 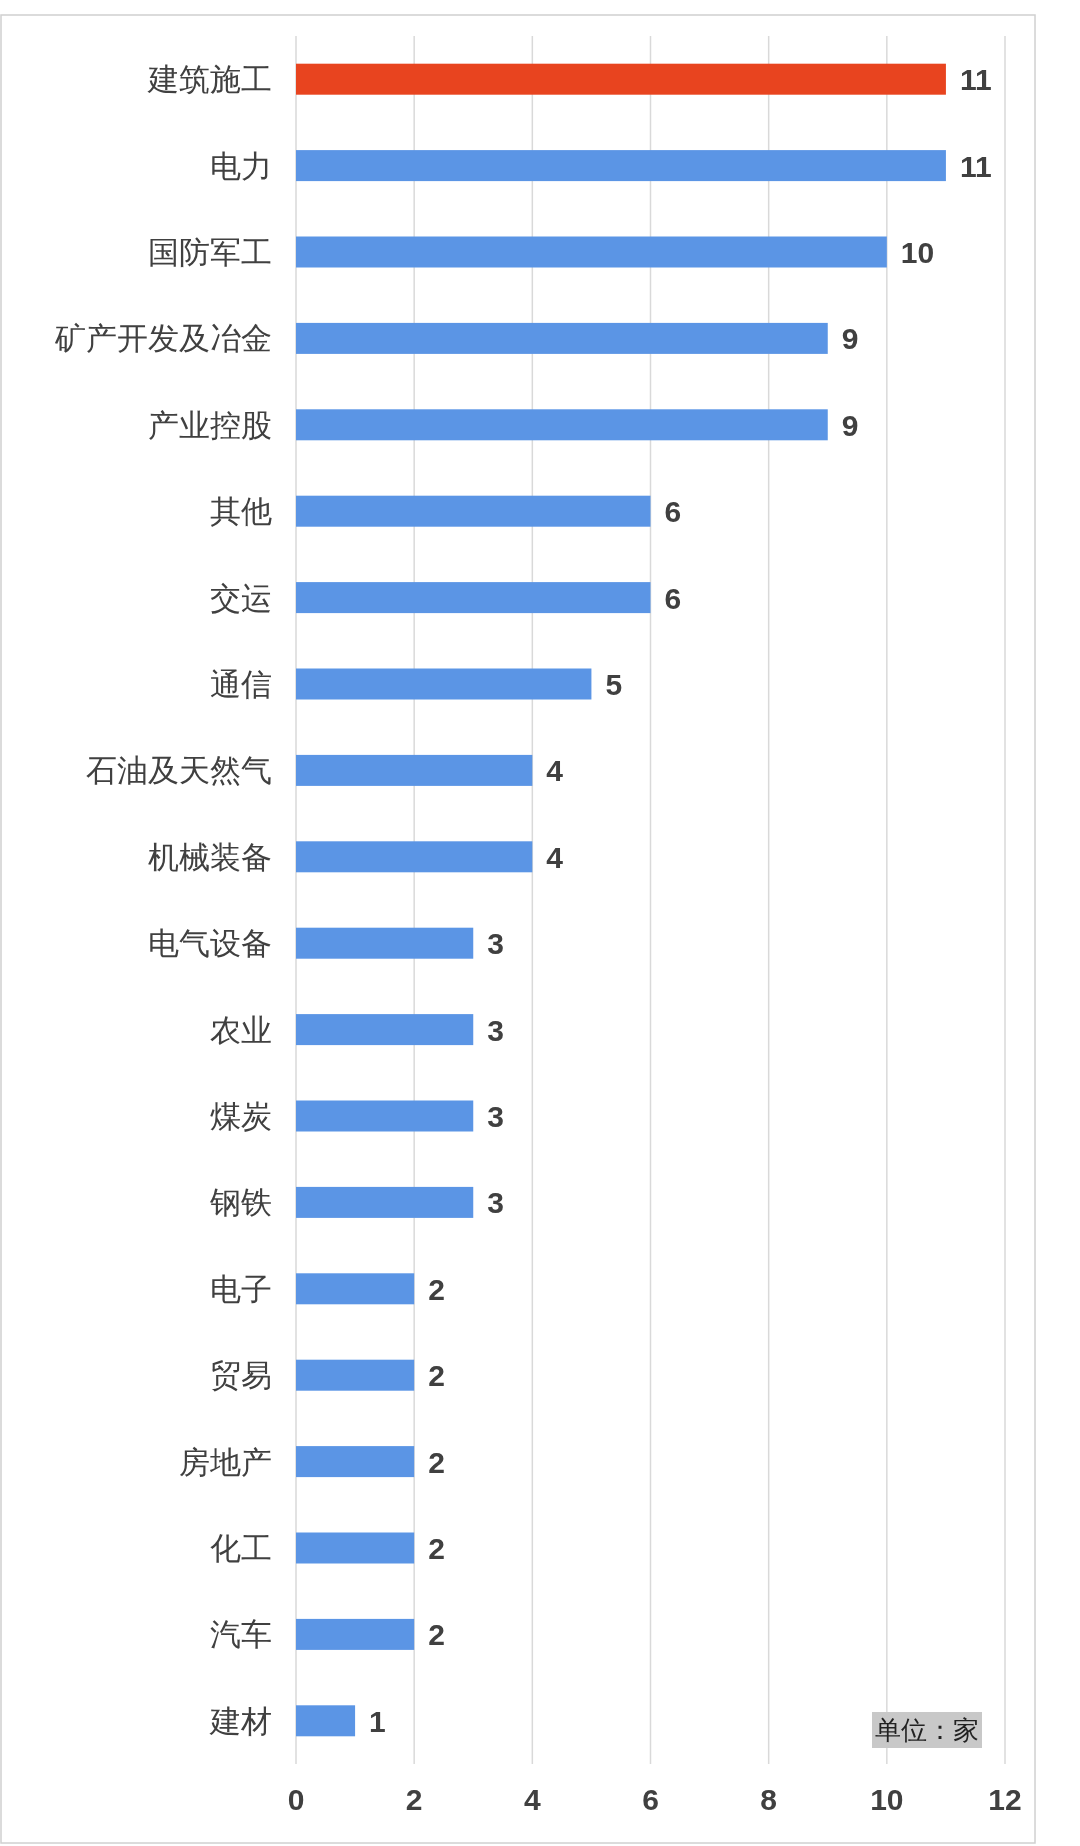 I want to click on y-tick-label: 建材, so click(x=240, y=1721).